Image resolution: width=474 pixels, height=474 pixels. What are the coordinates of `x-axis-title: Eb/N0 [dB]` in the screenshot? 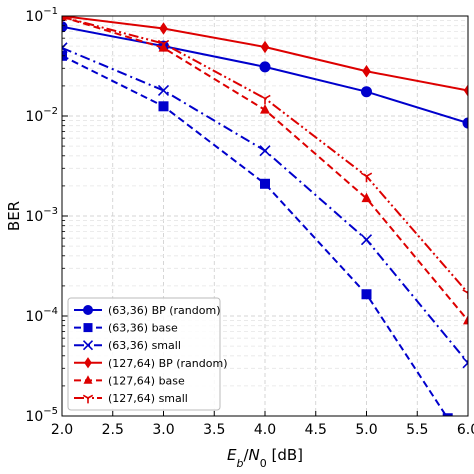 It's located at (265, 458).